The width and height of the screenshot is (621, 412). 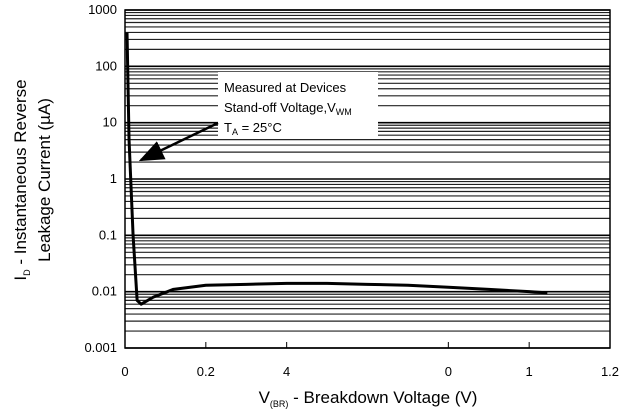 I want to click on annotation-text: Stand-off Voltage,VWM, so click(x=288, y=108).